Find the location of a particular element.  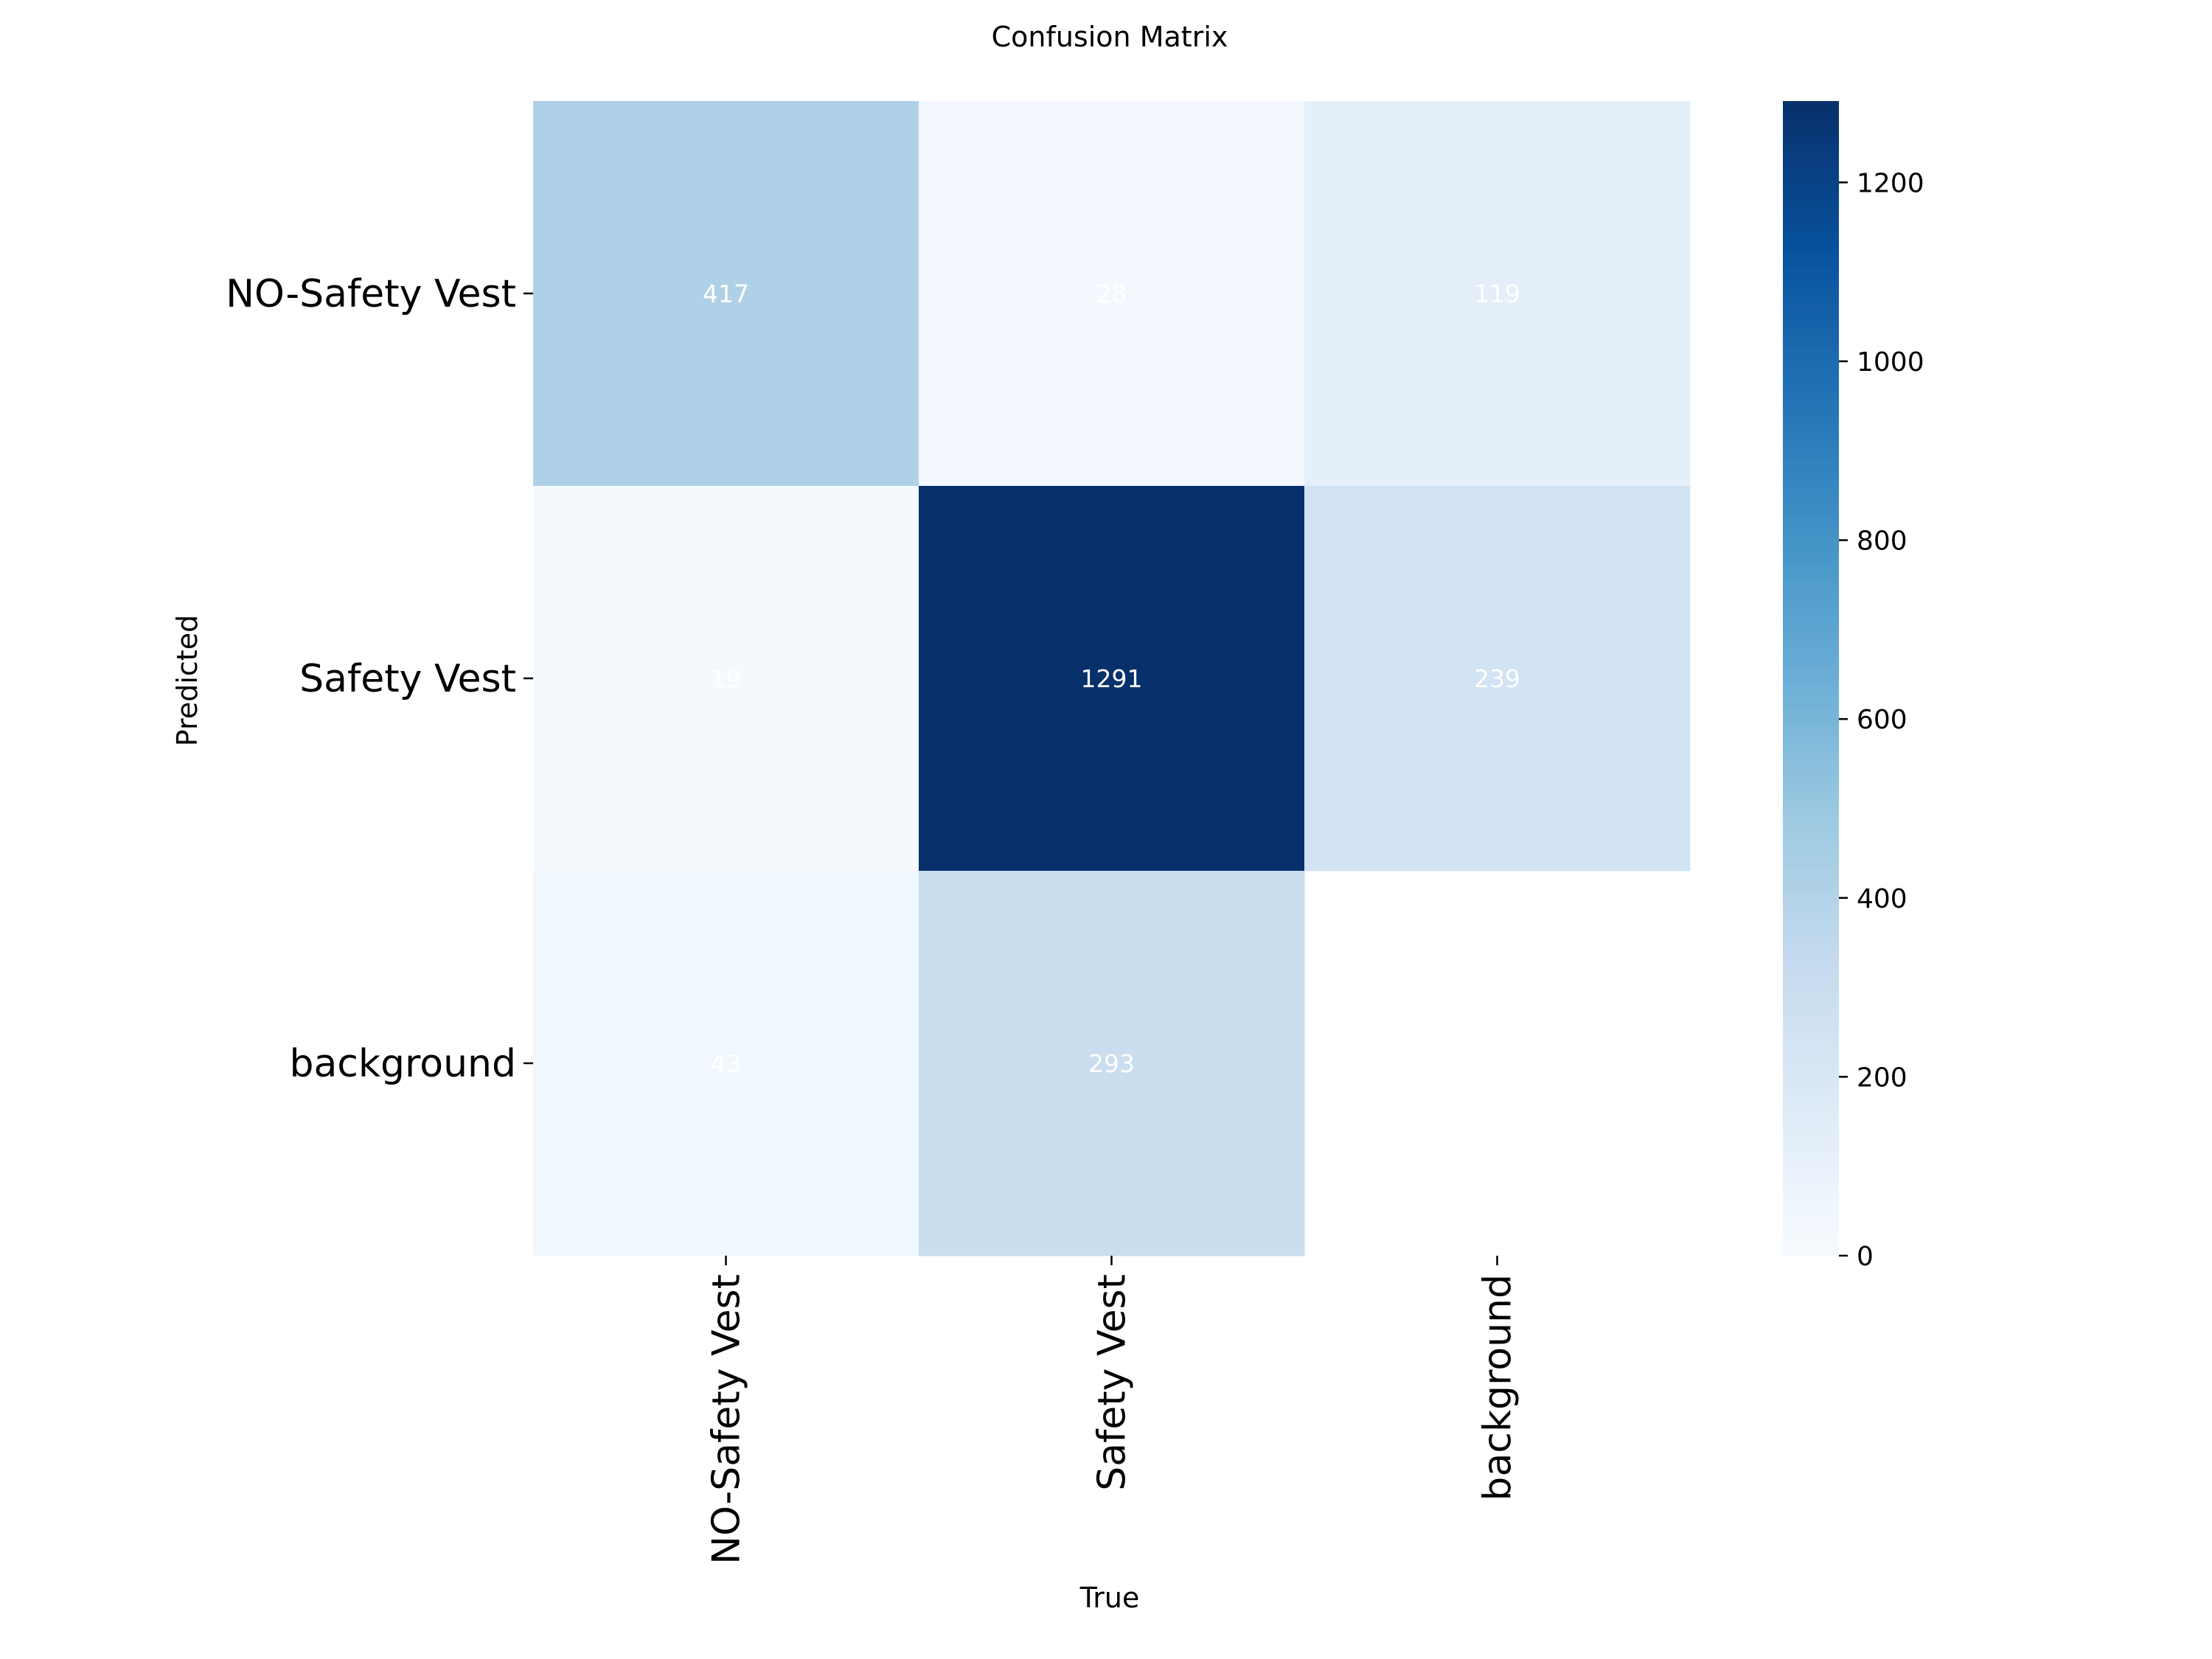

colorbar-tick-label: 600 is located at coordinates (1882, 720).